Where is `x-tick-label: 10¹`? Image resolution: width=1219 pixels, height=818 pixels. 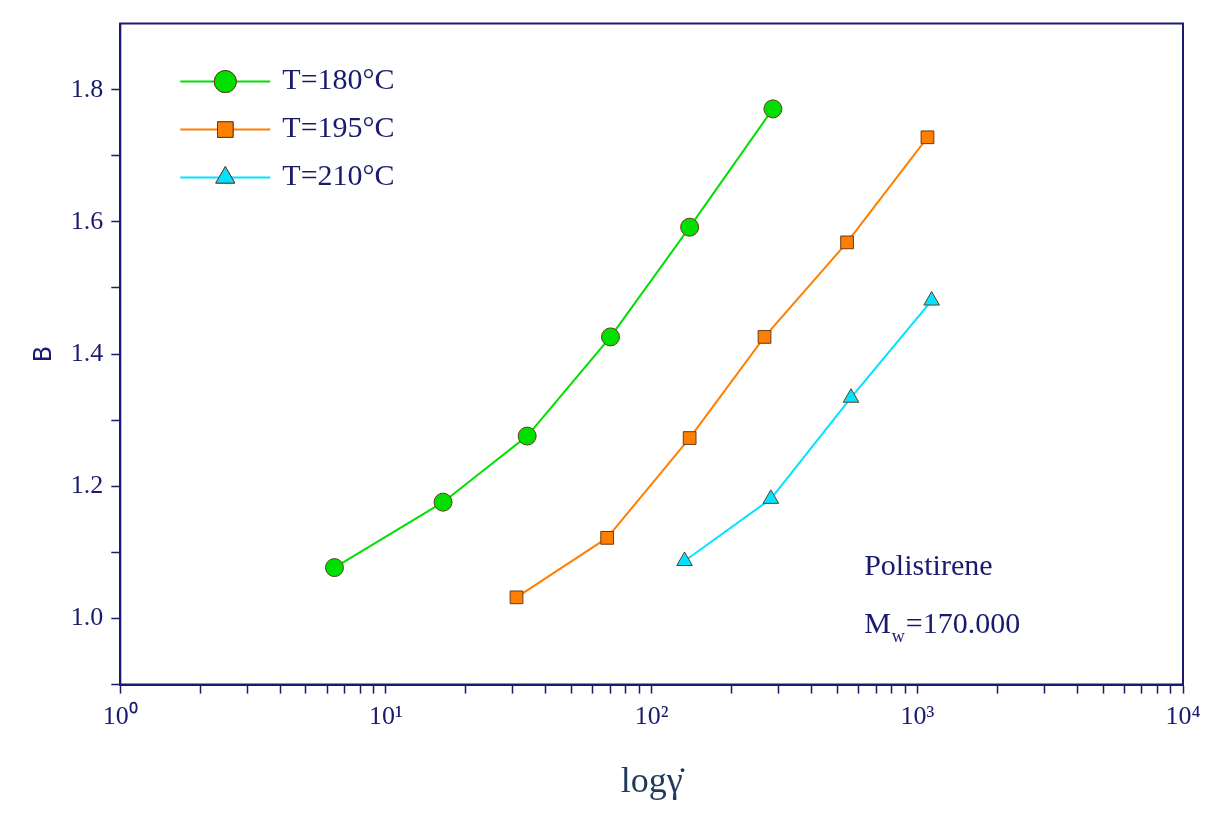
x-tick-label: 10¹ is located at coordinates (386, 716).